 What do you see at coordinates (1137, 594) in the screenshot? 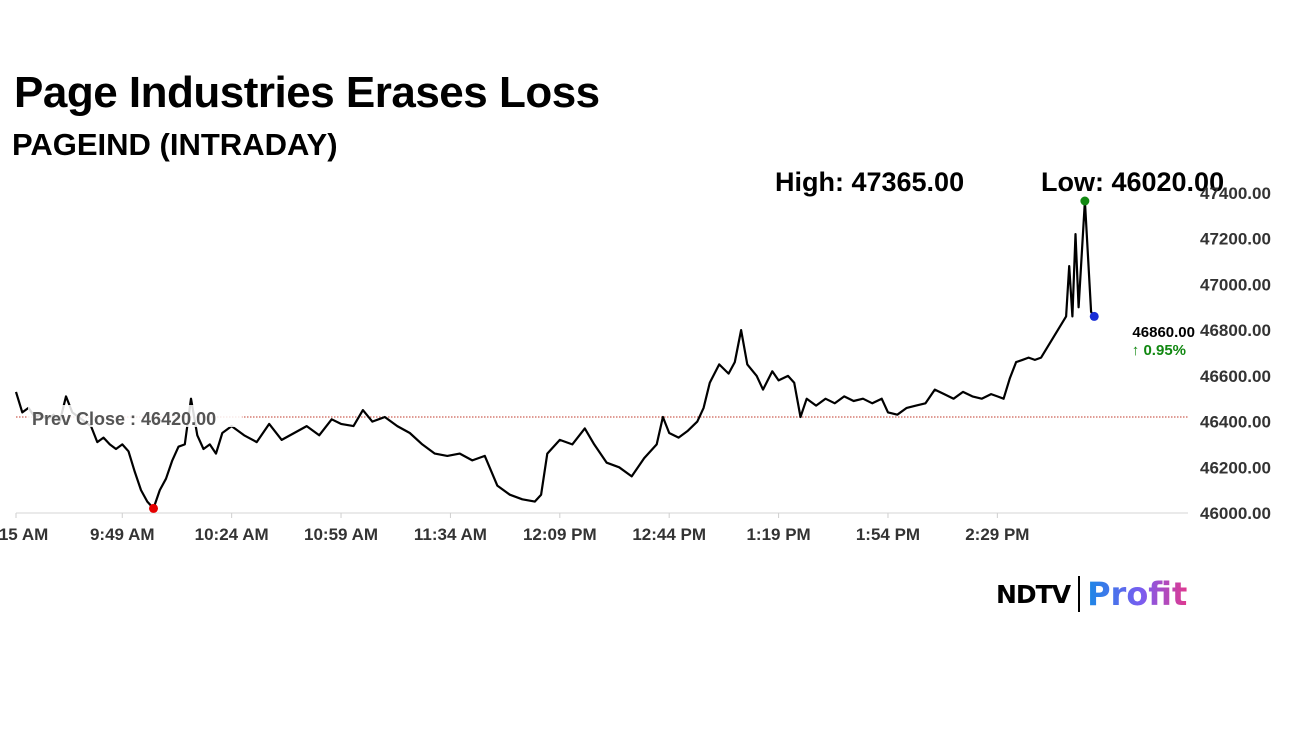
I see `logo-profit-text: Profit` at bounding box center [1137, 594].